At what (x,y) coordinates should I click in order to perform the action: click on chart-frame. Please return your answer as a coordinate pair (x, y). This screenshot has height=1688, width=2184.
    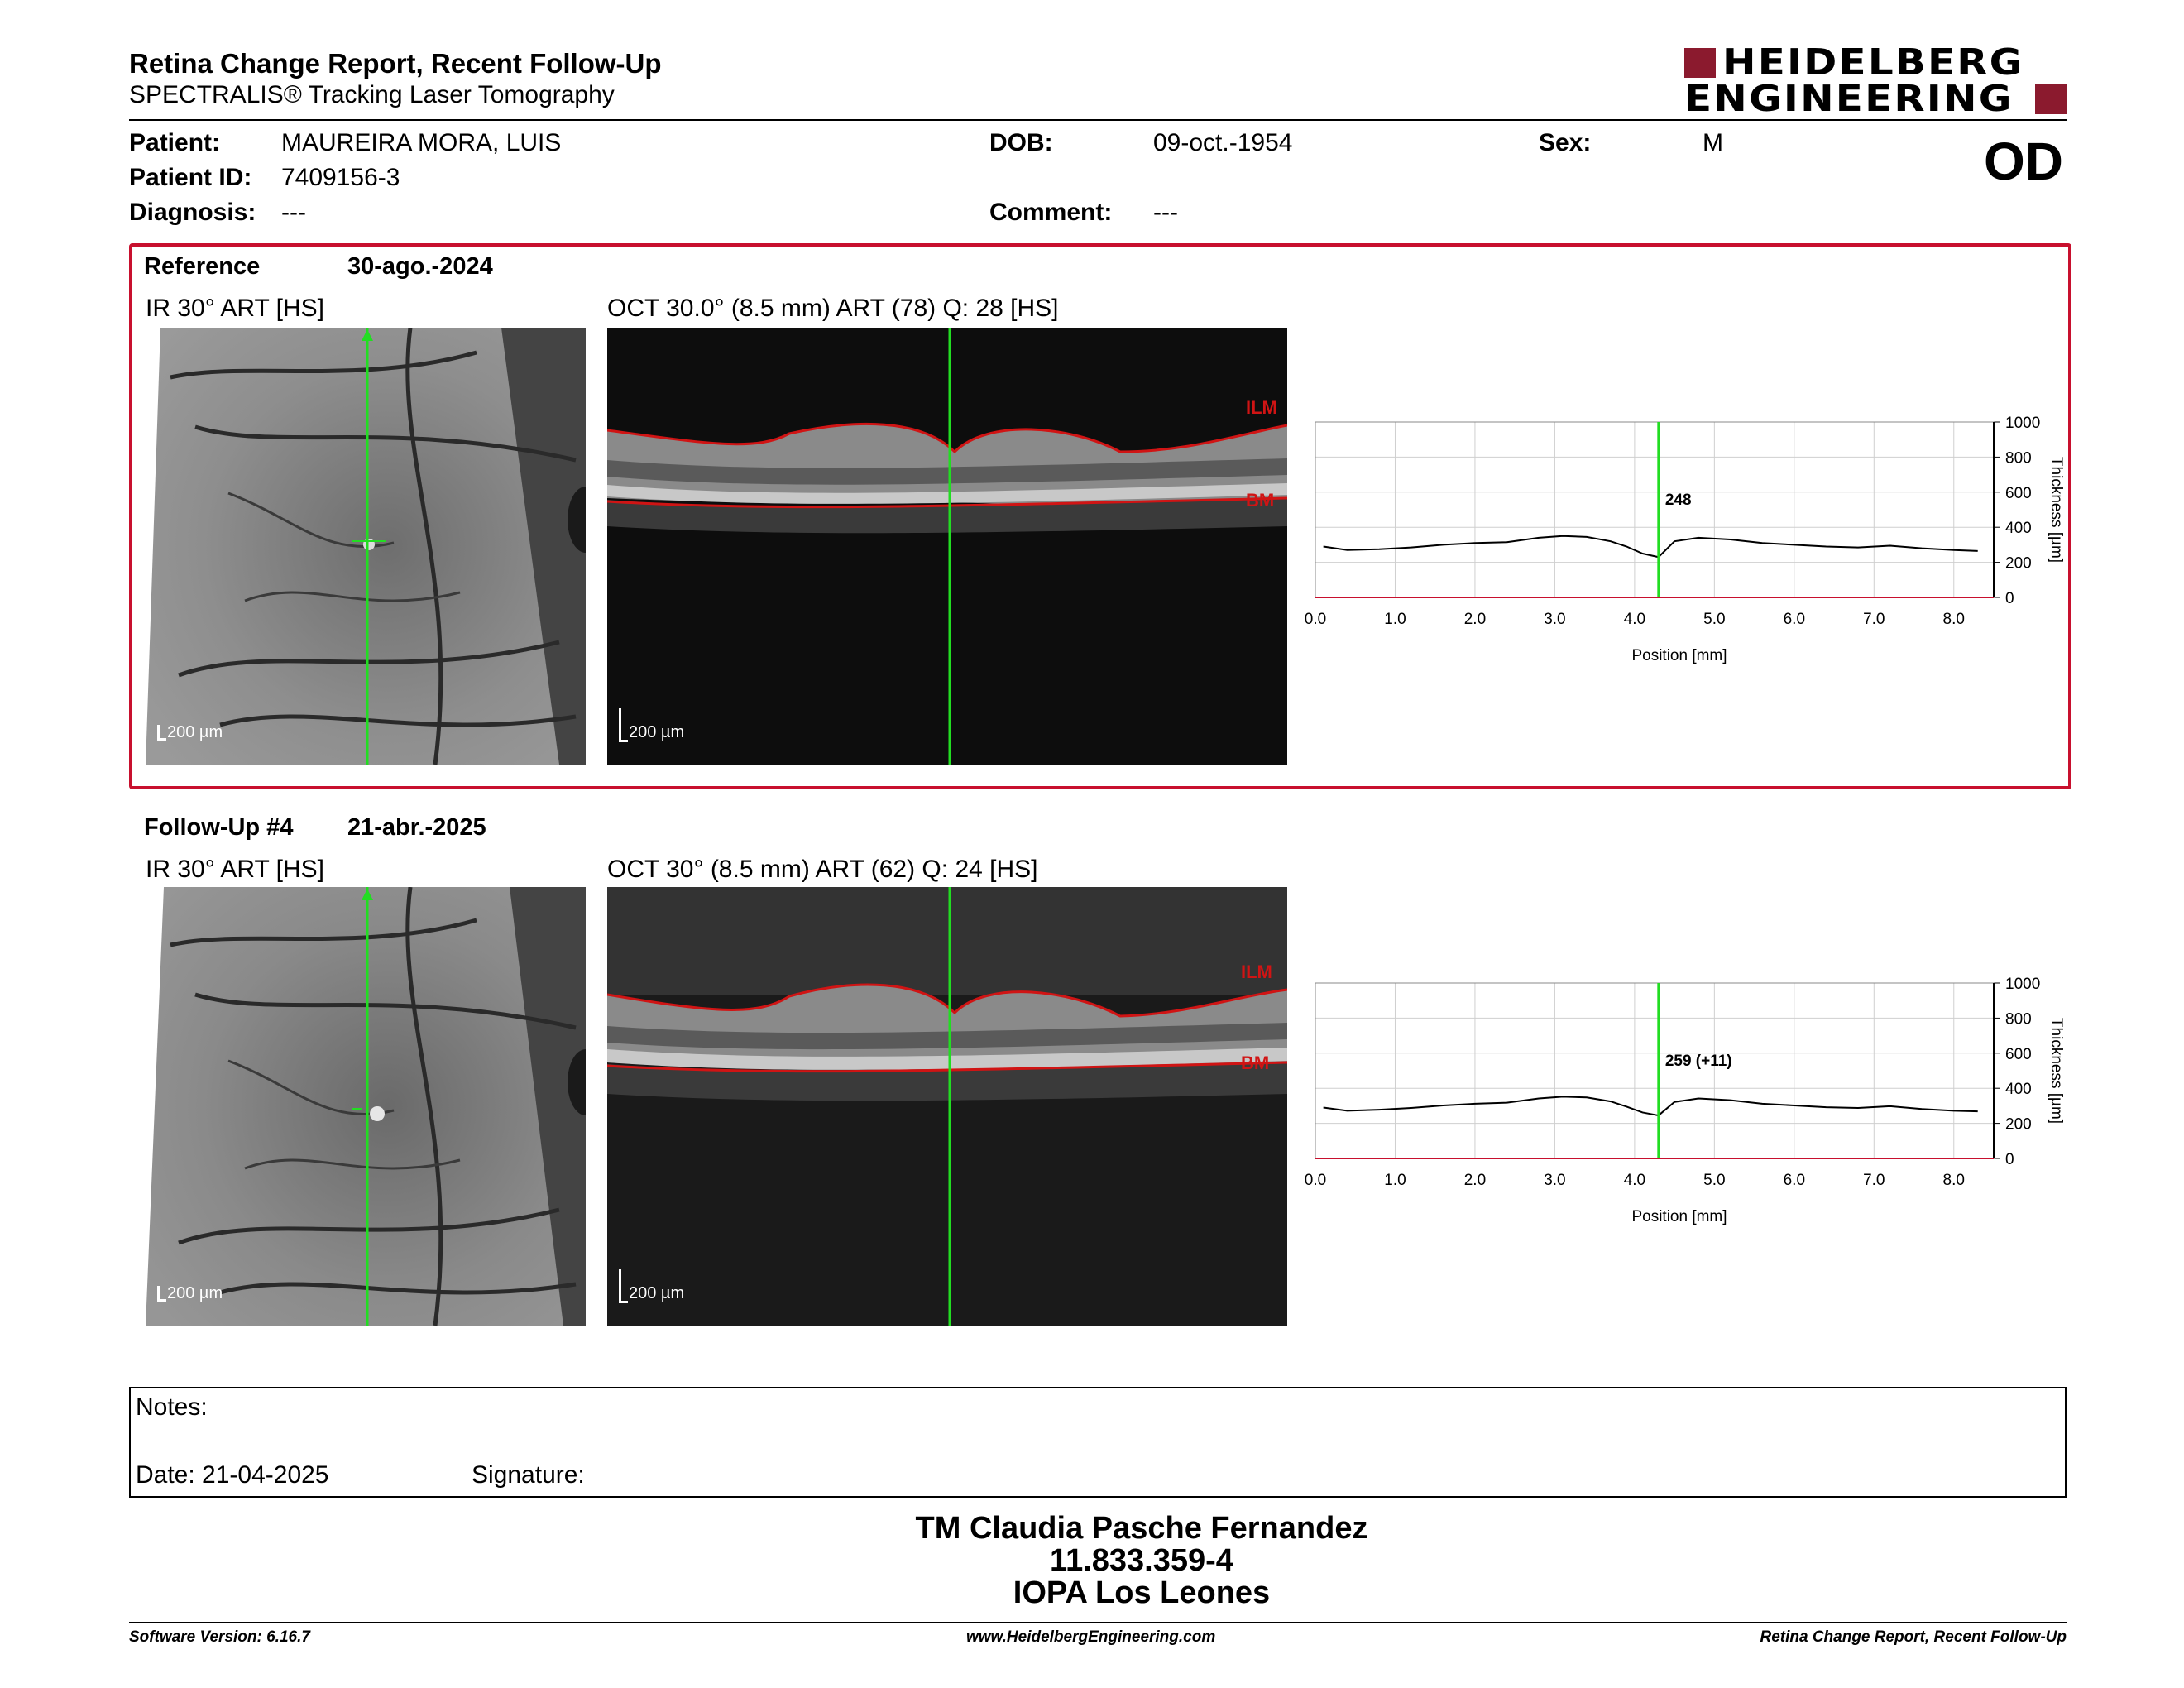
    Looking at the image, I should click on (1655, 1070).